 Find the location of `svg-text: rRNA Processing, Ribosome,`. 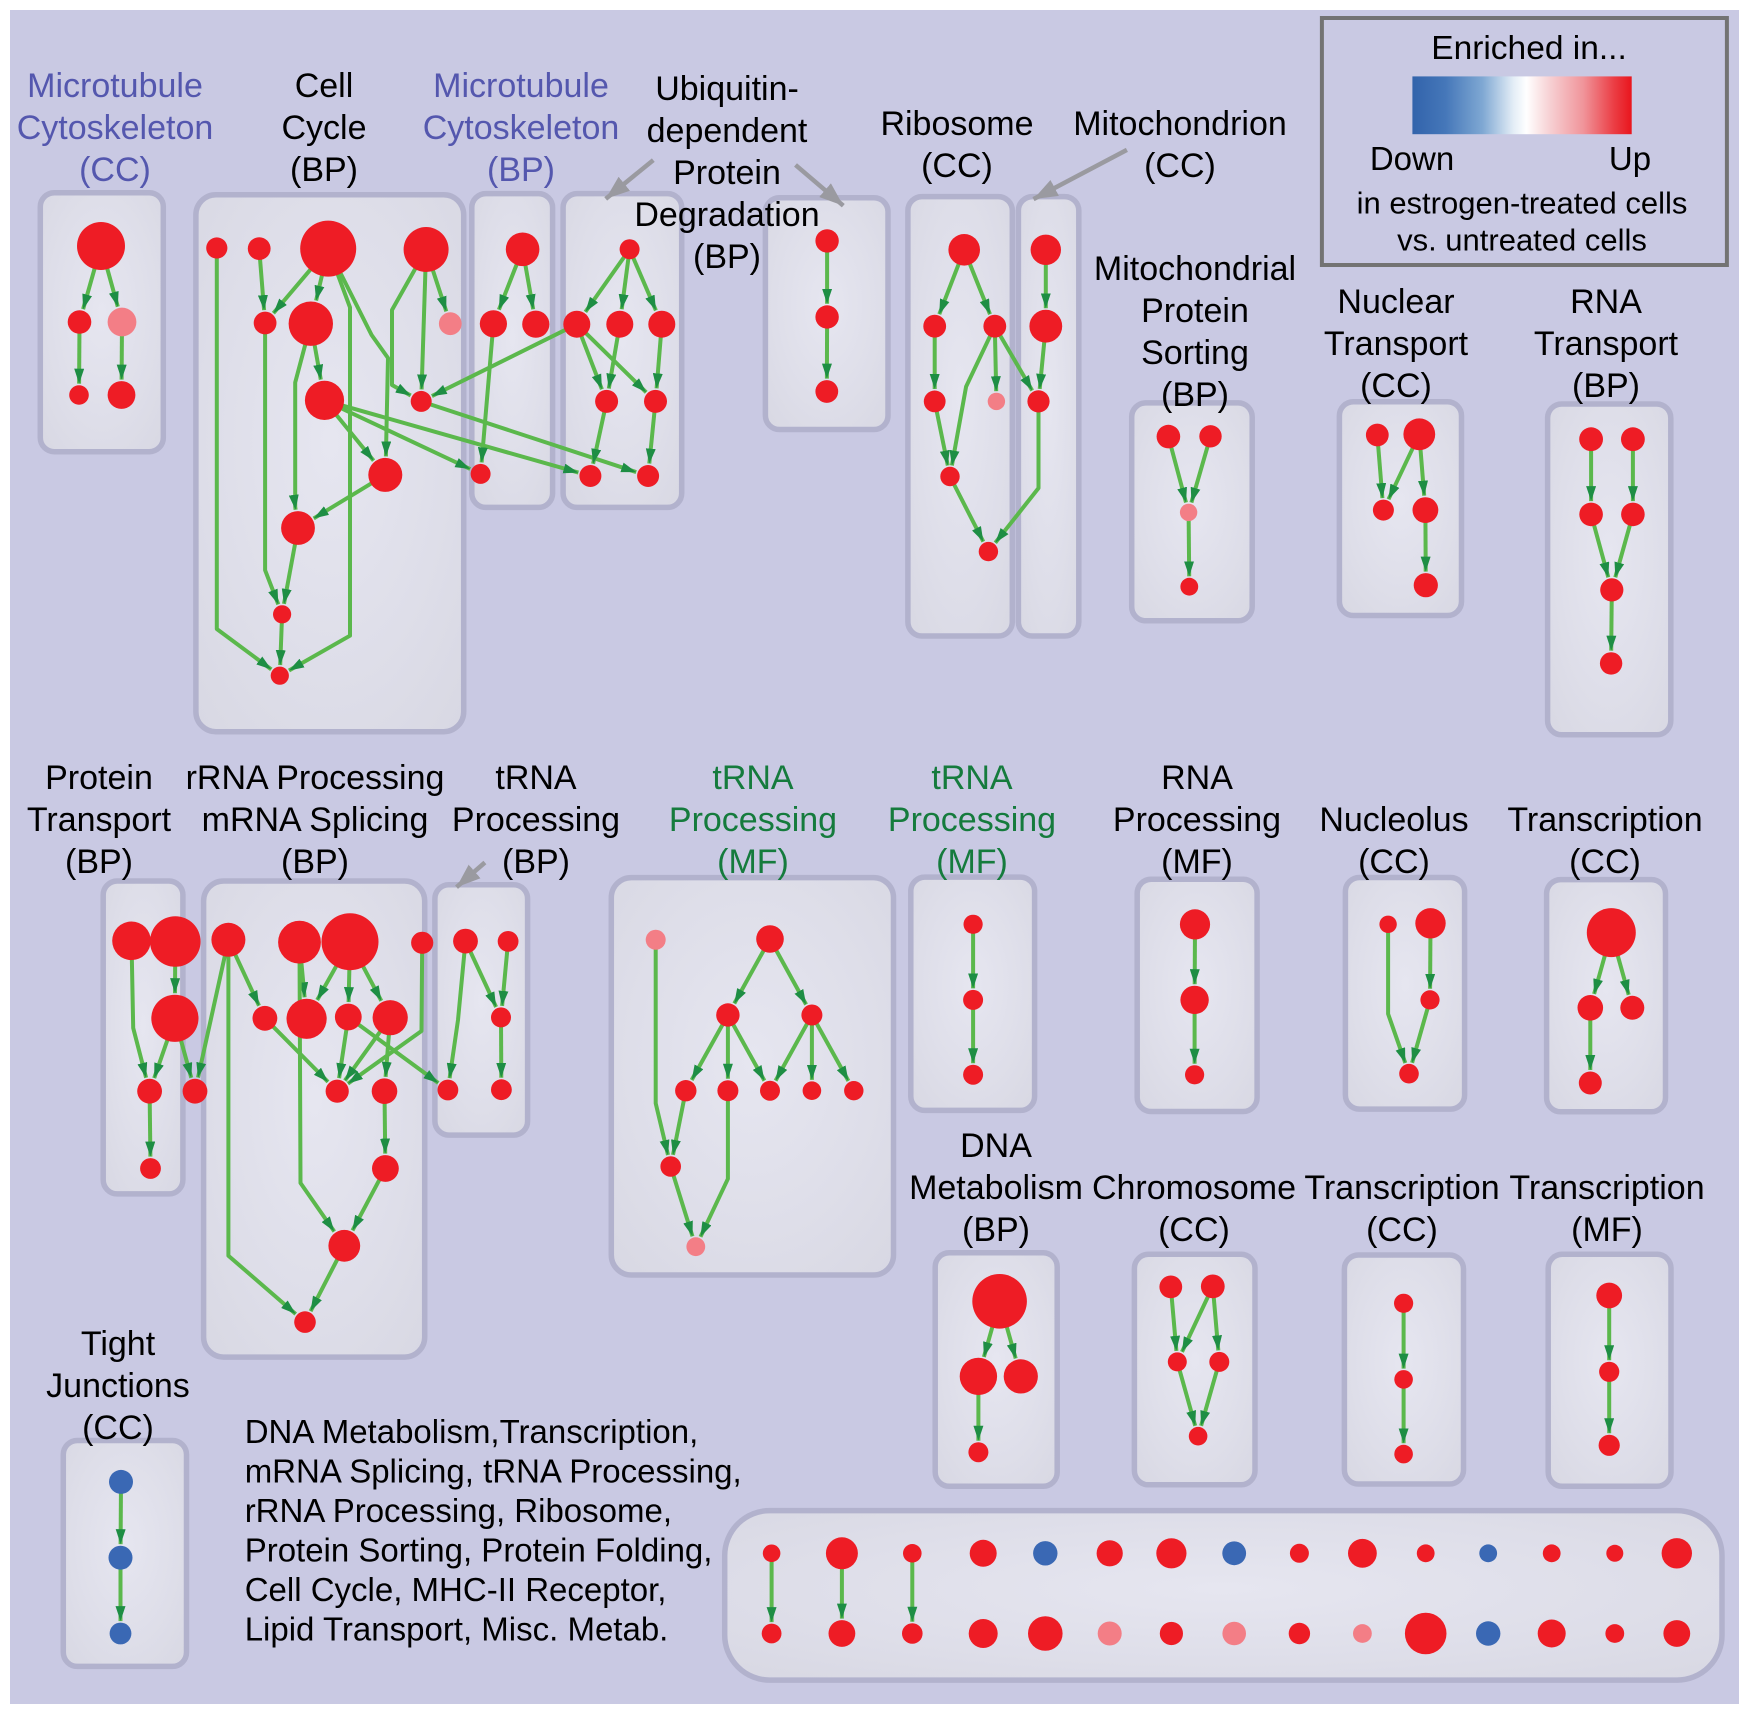

svg-text: rRNA Processing, Ribosome, is located at coordinates (458, 1510).